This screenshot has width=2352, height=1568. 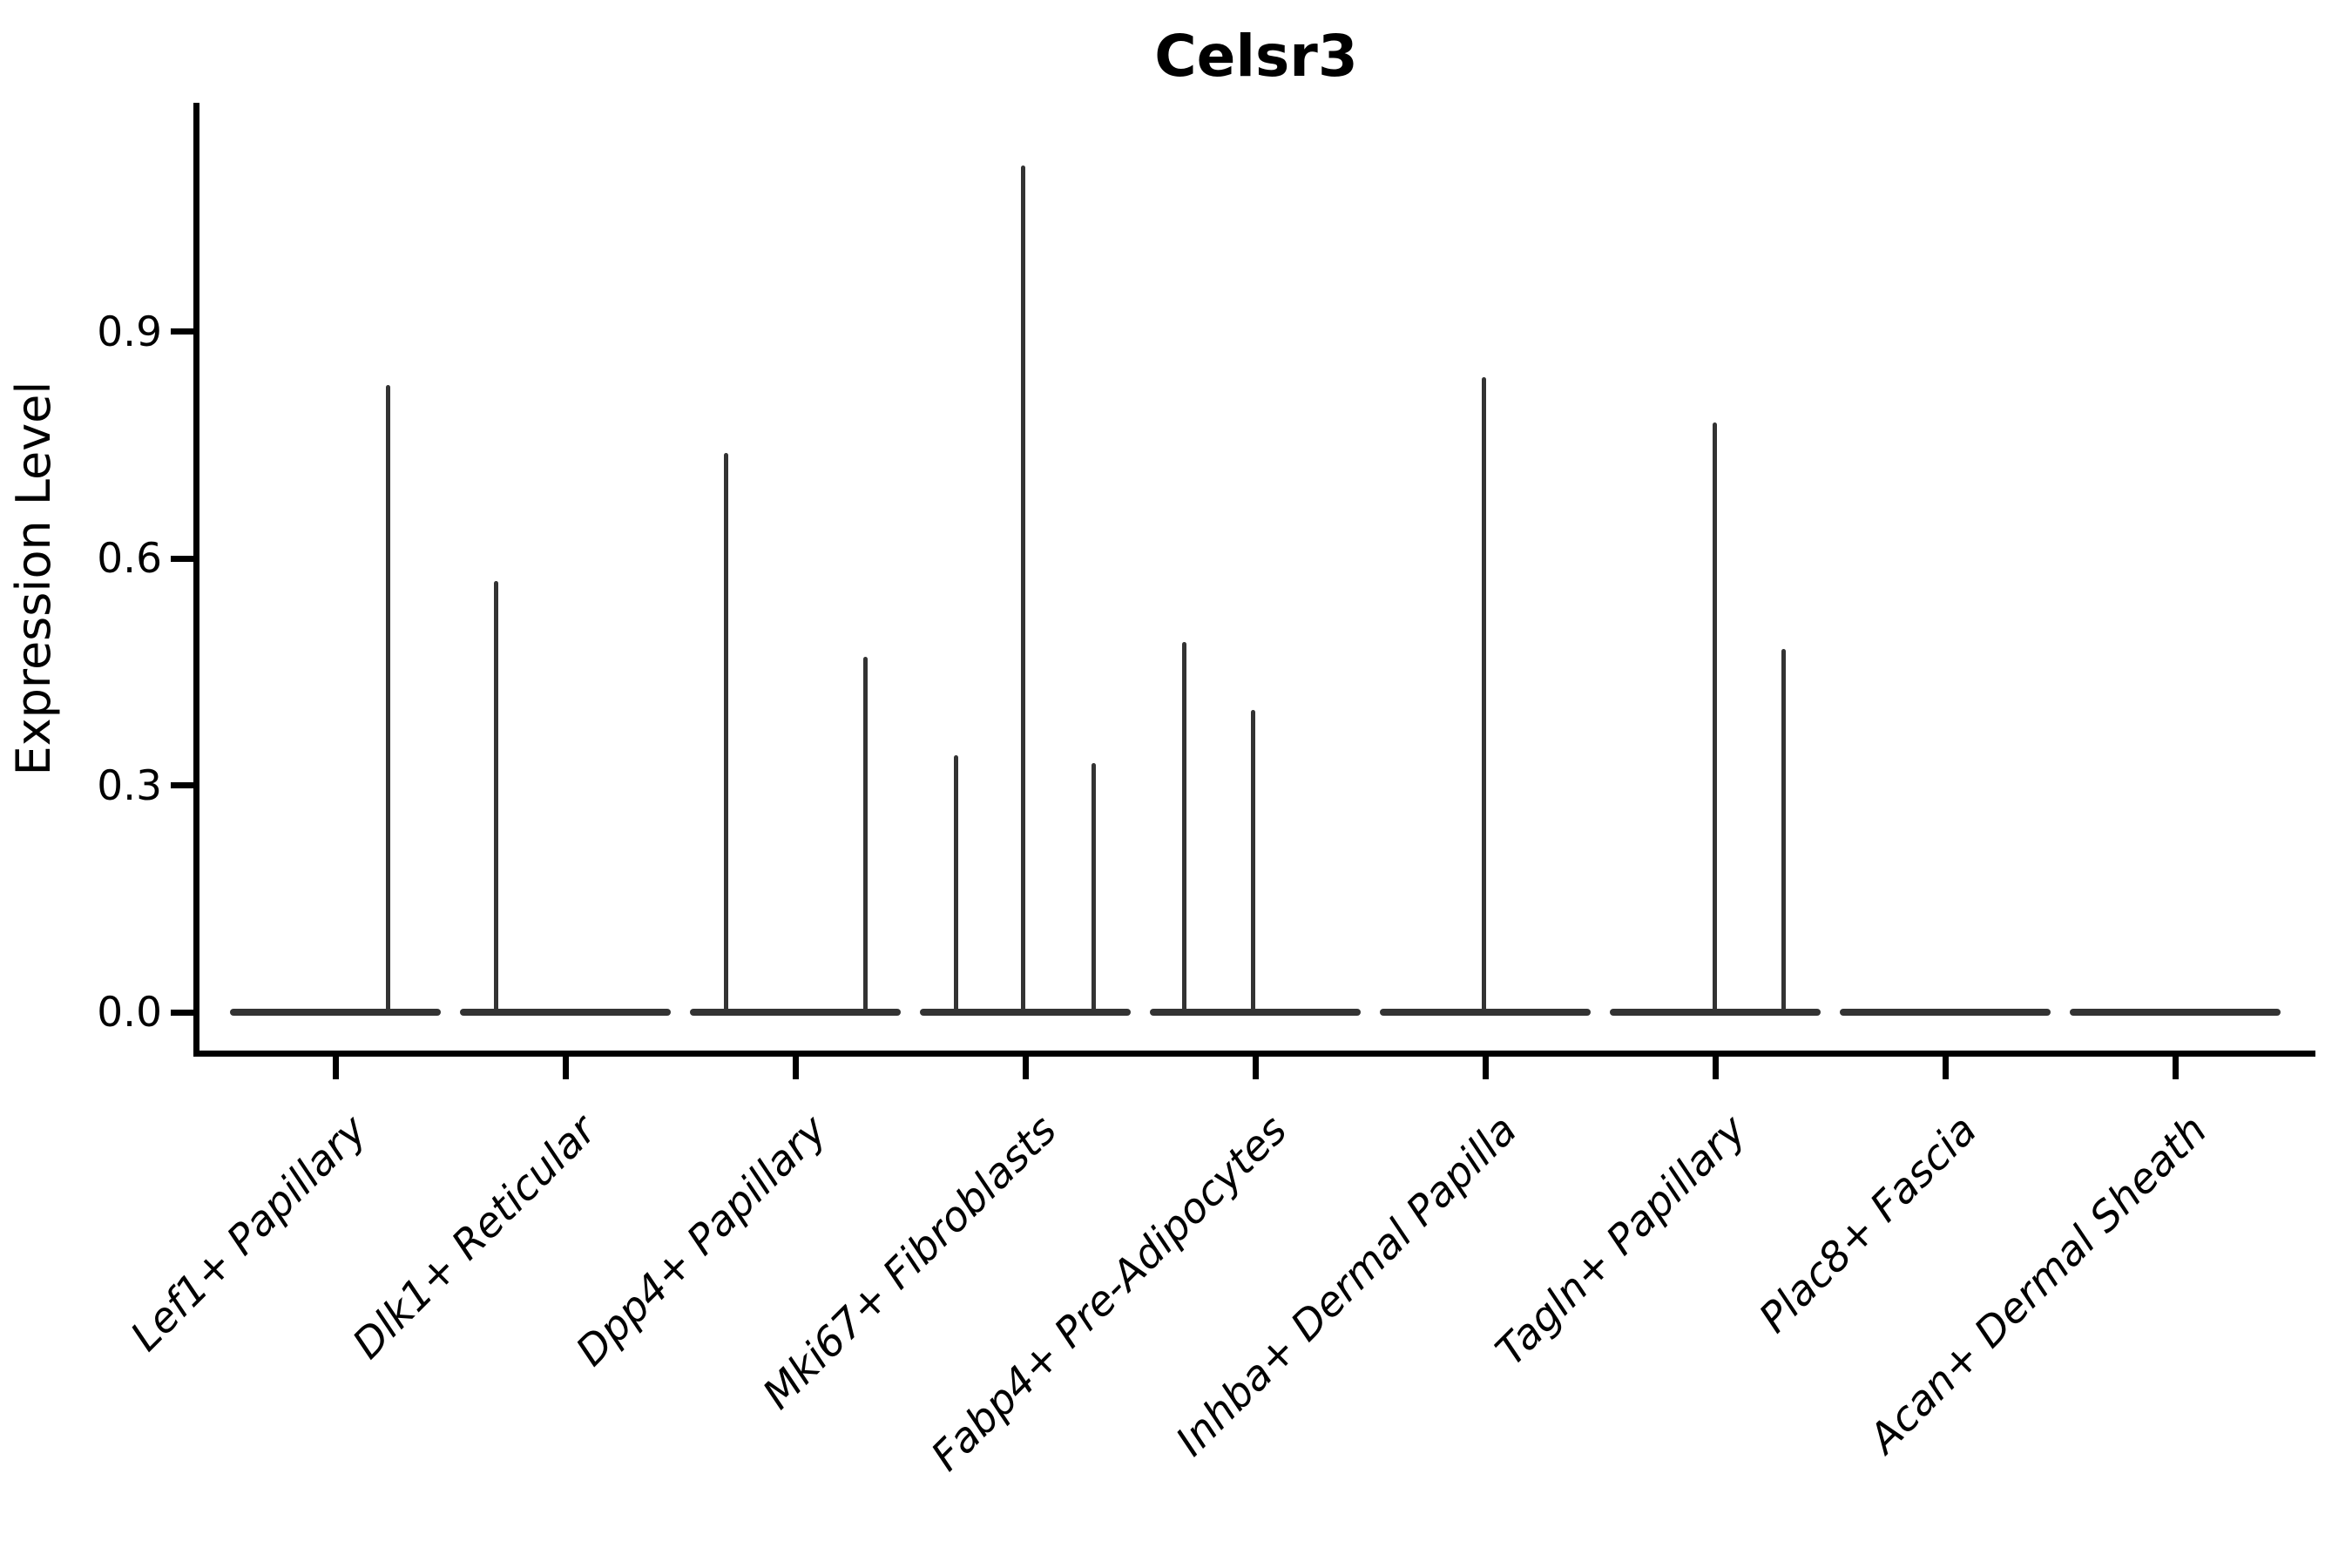 What do you see at coordinates (129, 785) in the screenshot?
I see `y-tick-label: 0.3` at bounding box center [129, 785].